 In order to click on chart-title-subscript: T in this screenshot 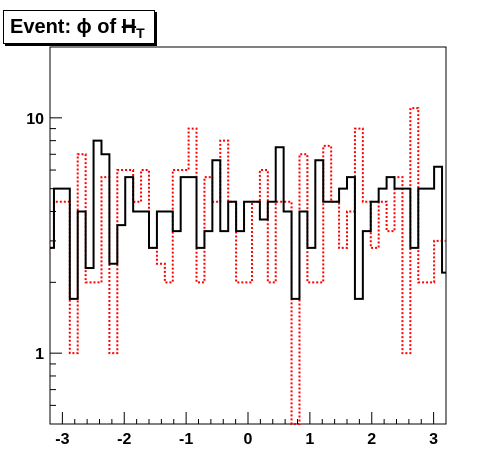, I will do `click(140, 33)`.